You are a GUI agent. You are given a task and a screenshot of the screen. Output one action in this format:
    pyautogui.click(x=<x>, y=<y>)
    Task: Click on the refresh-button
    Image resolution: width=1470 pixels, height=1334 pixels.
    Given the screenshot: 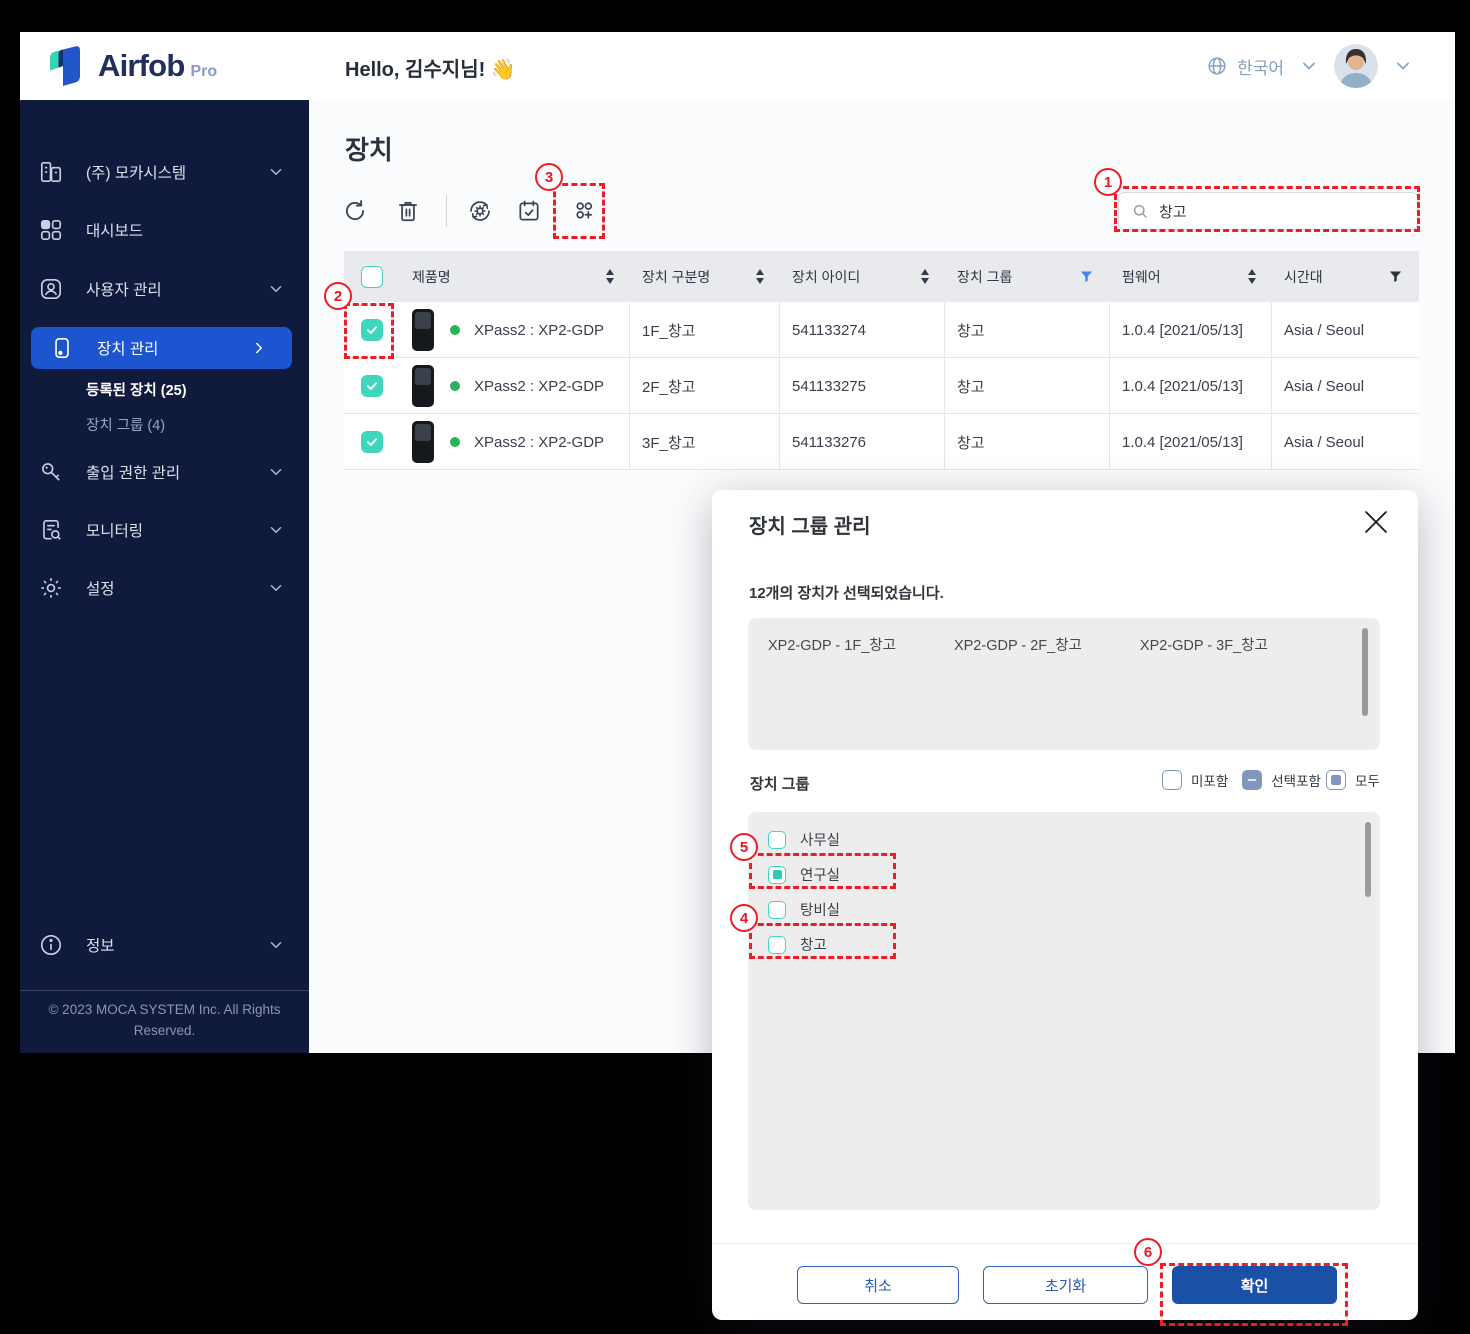 What is the action you would take?
    pyautogui.click(x=355, y=211)
    